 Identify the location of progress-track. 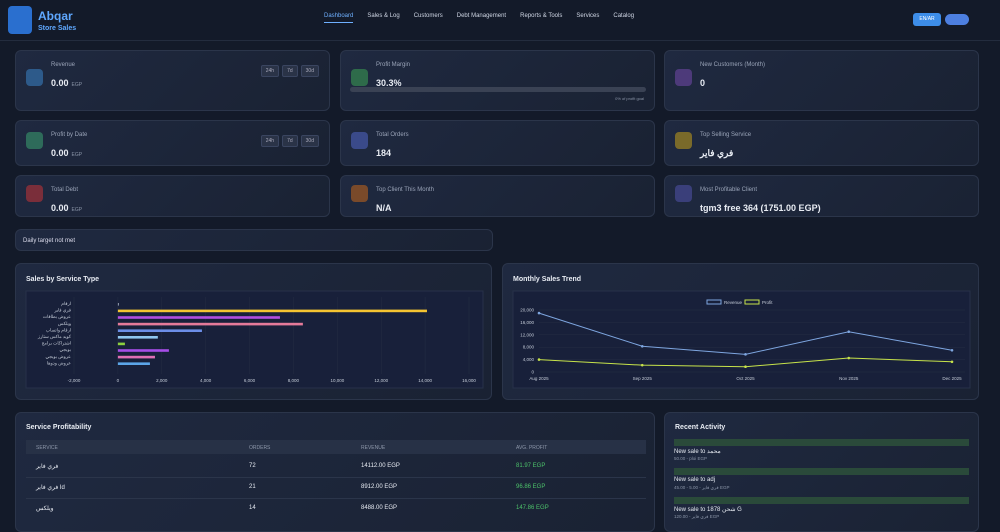
(498, 89).